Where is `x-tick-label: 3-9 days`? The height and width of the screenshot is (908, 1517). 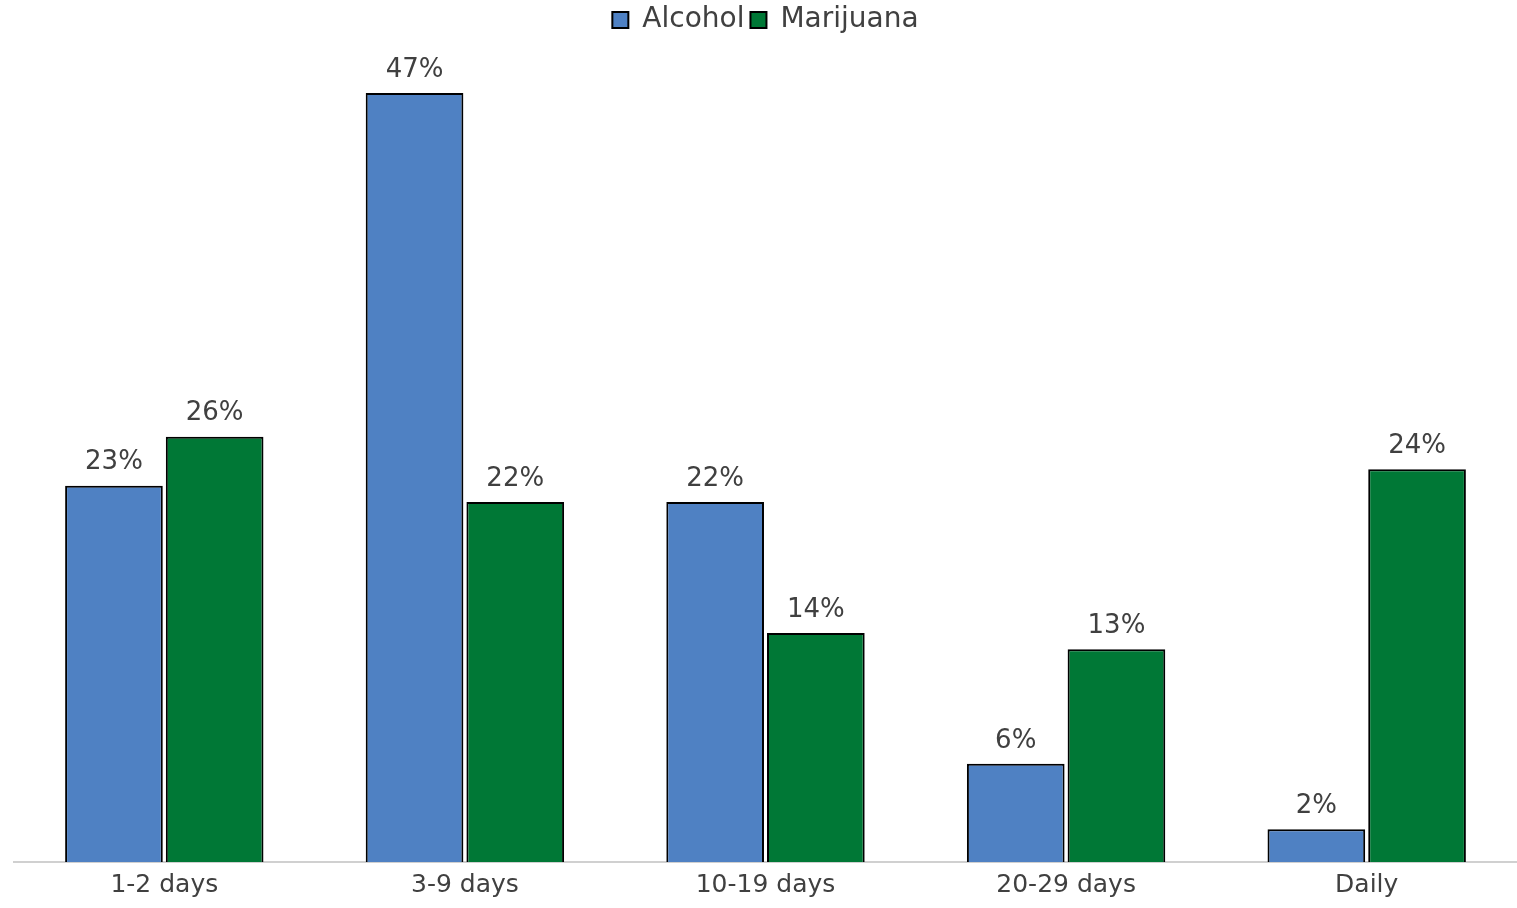
x-tick-label: 3-9 days is located at coordinates (465, 883).